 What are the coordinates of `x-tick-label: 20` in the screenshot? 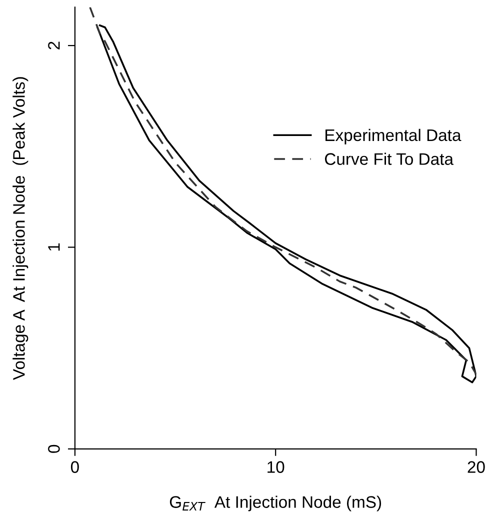 It's located at (476, 467).